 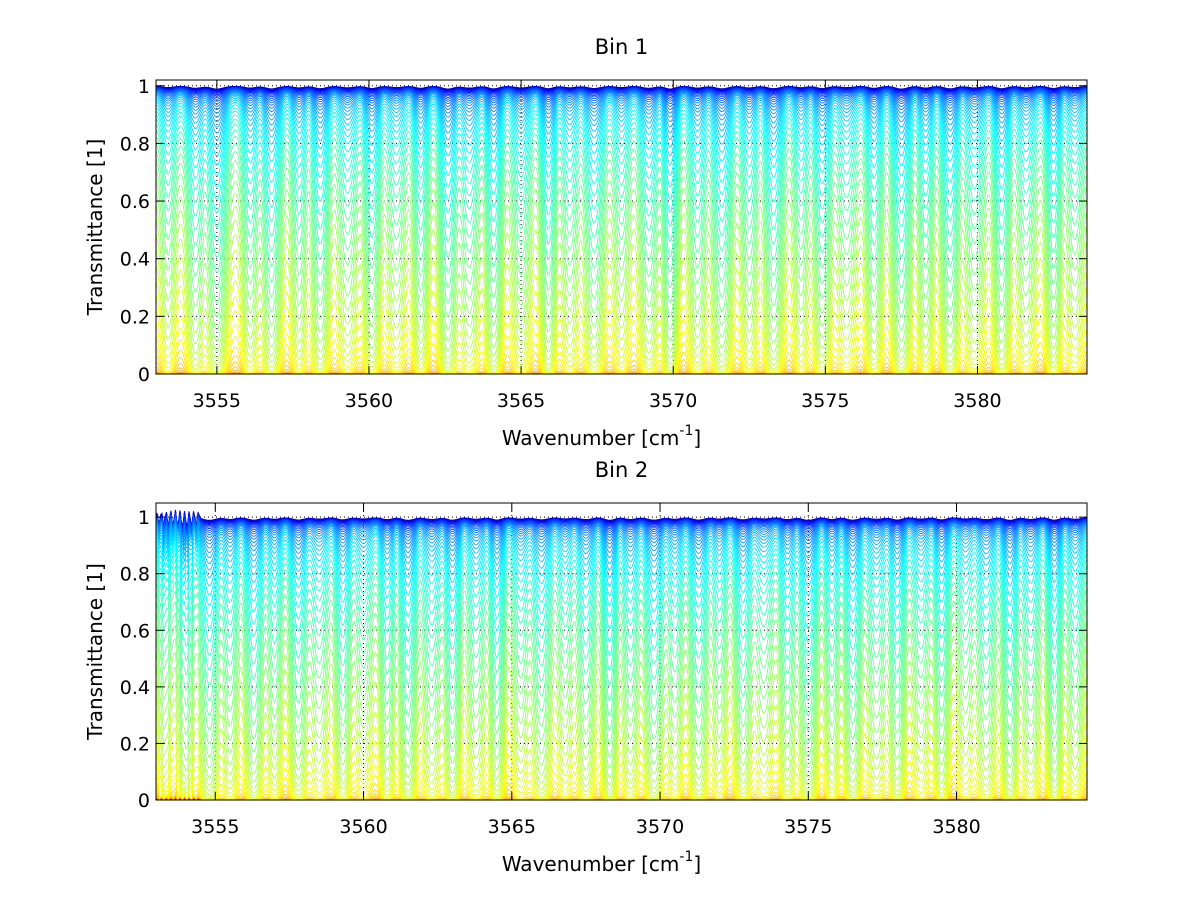 What do you see at coordinates (135, 688) in the screenshot?
I see `y-tick-label: 0.4` at bounding box center [135, 688].